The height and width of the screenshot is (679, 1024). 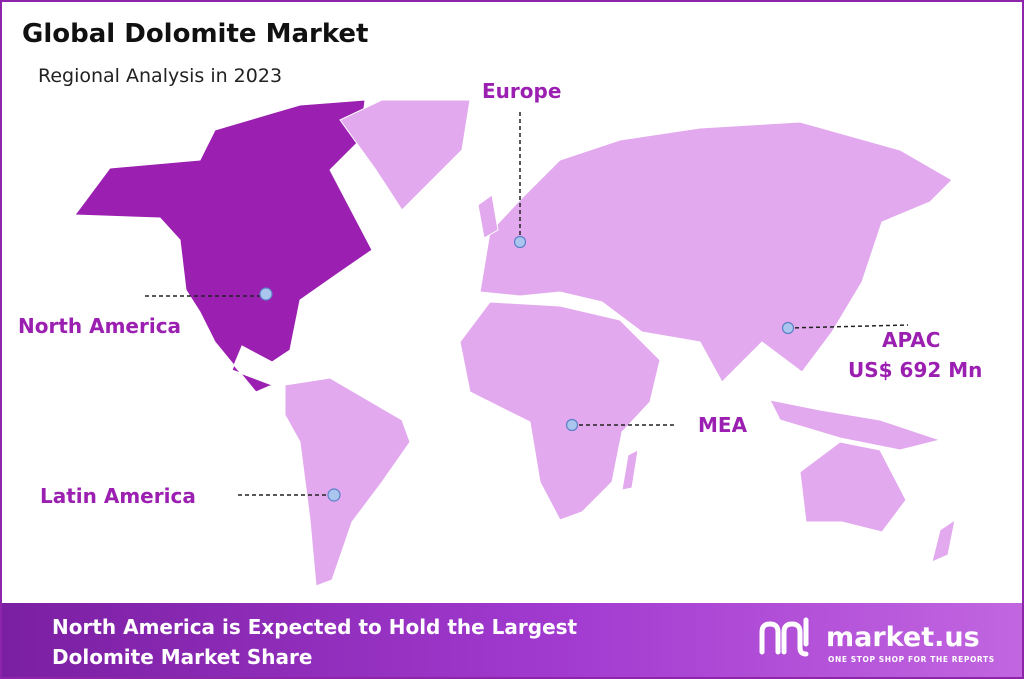 What do you see at coordinates (405, 155) in the screenshot?
I see `greenland` at bounding box center [405, 155].